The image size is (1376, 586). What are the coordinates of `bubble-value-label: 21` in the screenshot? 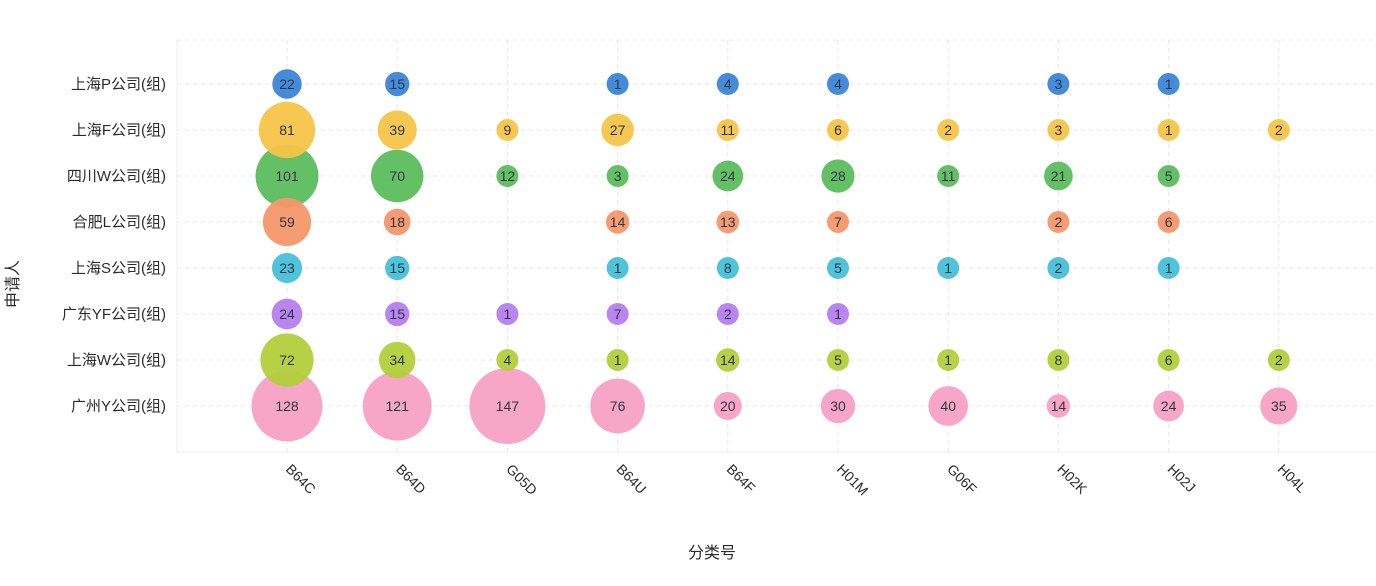 It's located at (1059, 176).